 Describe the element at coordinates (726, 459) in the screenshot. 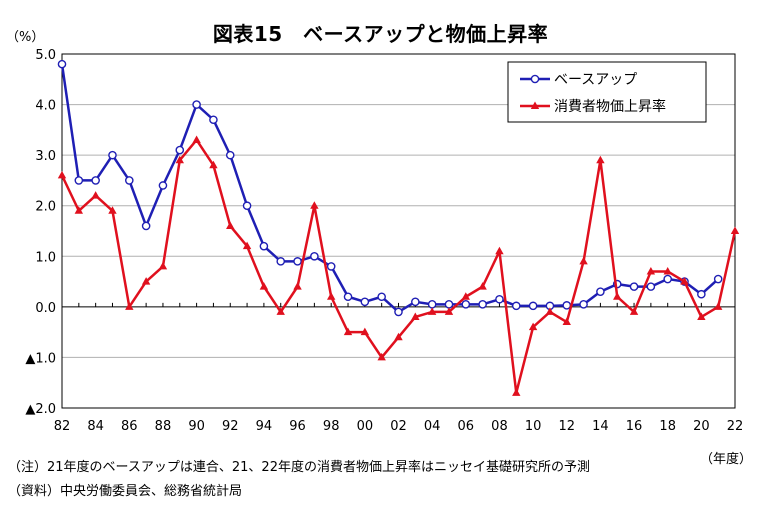

I see `x-axis-unit-label: （年度）` at that location.